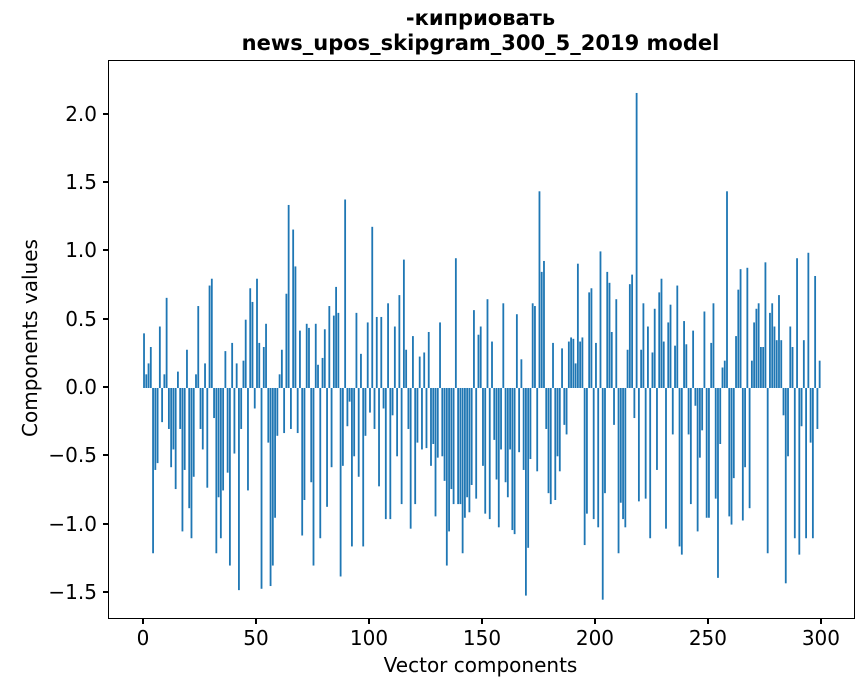 The height and width of the screenshot is (696, 867). What do you see at coordinates (30, 338) in the screenshot?
I see `y-axis-label: Components values` at bounding box center [30, 338].